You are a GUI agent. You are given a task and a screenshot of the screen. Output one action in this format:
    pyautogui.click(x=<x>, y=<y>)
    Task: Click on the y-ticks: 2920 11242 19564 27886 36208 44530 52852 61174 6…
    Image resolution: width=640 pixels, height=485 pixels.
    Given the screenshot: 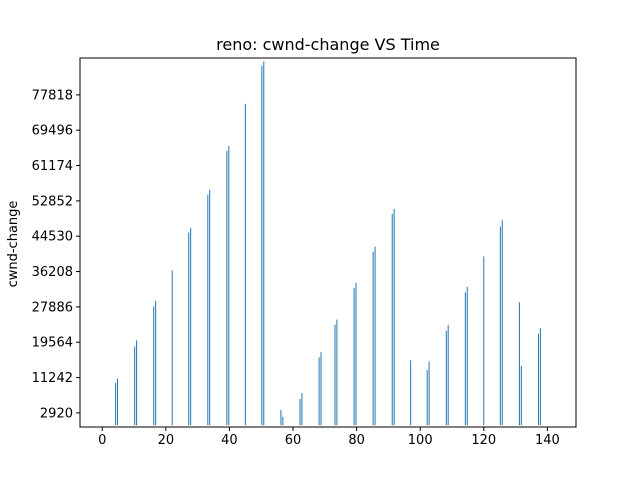 What is the action you would take?
    pyautogui.click(x=56, y=254)
    